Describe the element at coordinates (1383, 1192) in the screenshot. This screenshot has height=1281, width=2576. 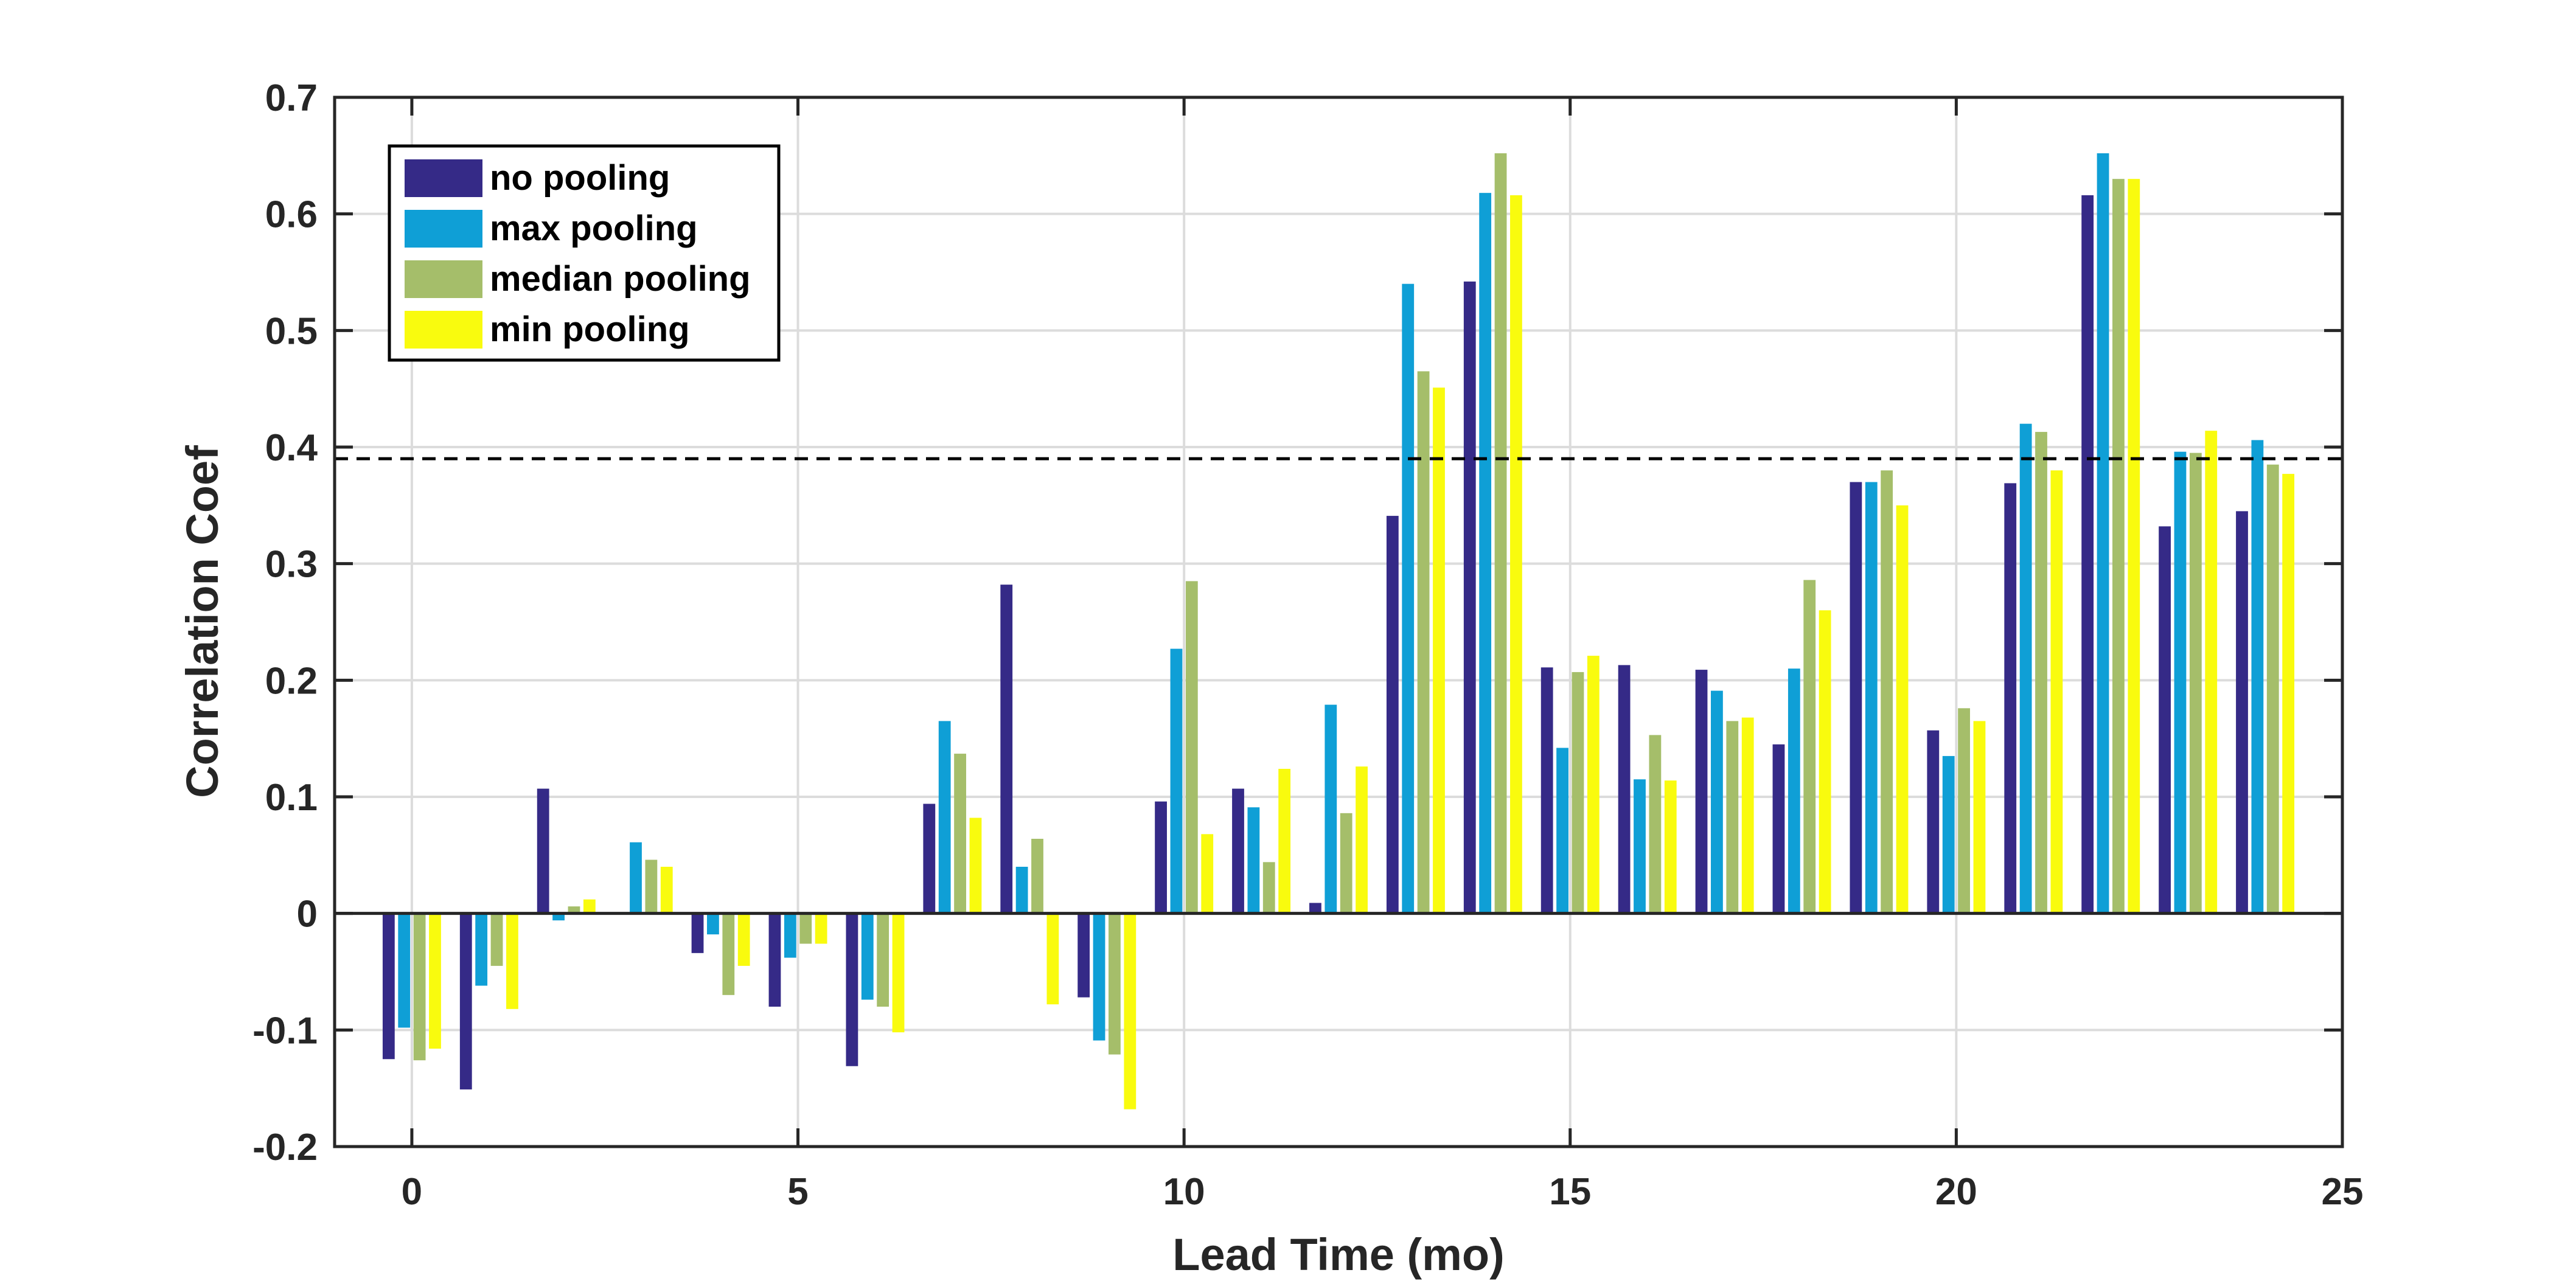
I see `x-tick-labels: 0 5 10 15 20 25` at that location.